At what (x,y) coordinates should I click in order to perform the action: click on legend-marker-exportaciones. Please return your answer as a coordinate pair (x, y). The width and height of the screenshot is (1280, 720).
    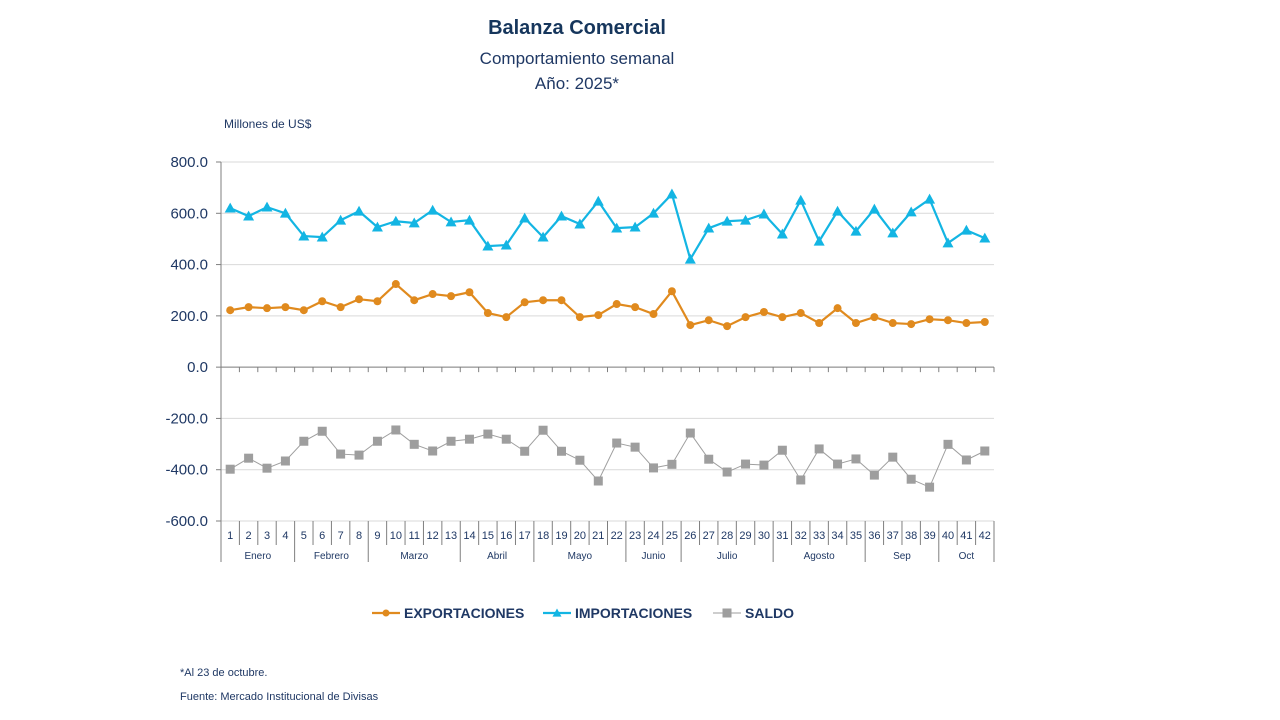
    Looking at the image, I should click on (386, 613).